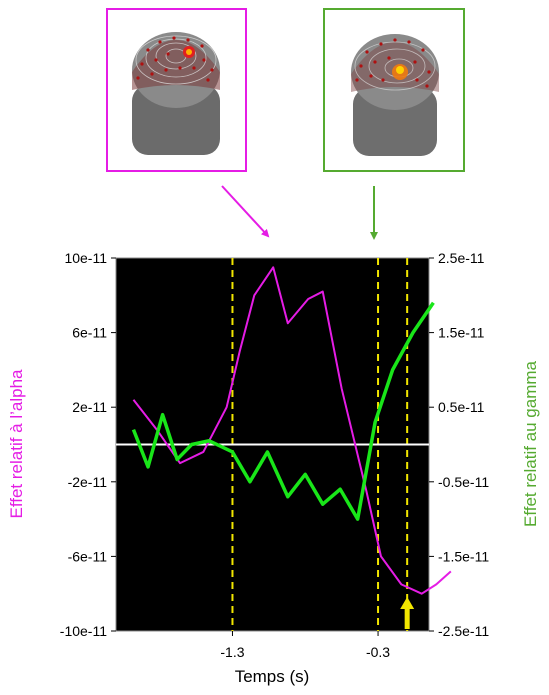 This screenshot has height=695, width=549. What do you see at coordinates (461, 333) in the screenshot?
I see `right-tick-label: 1.5e-11` at bounding box center [461, 333].